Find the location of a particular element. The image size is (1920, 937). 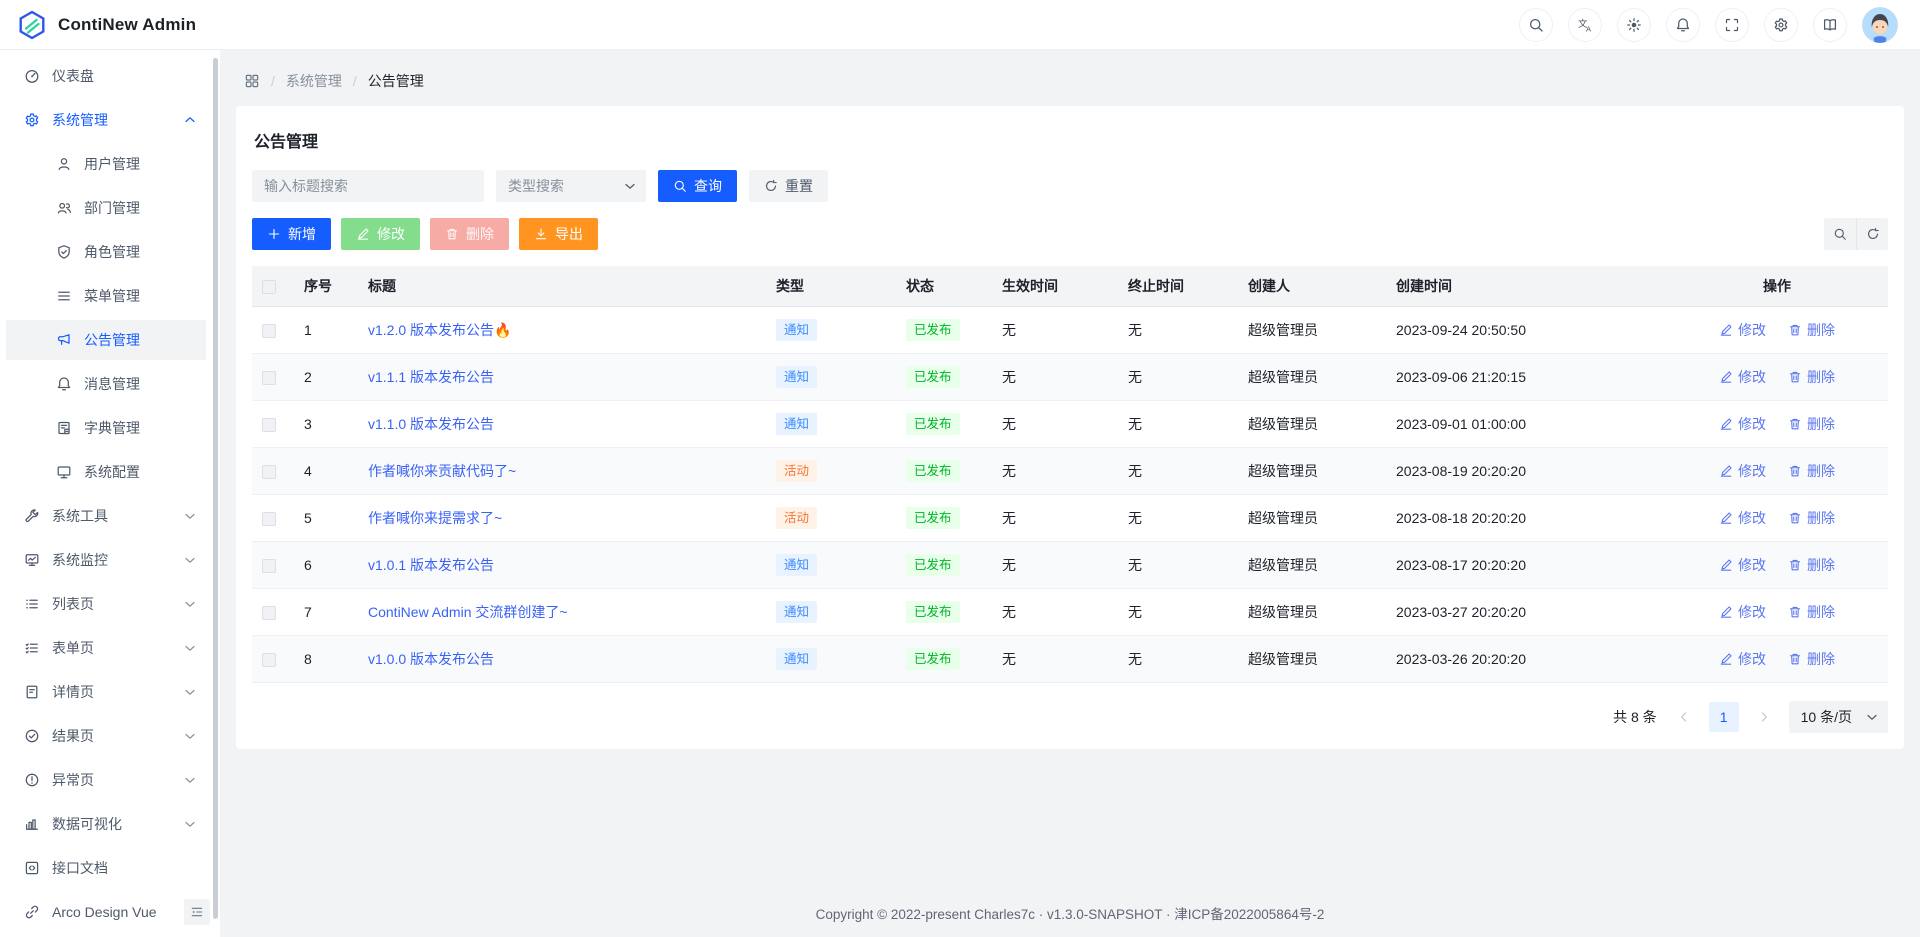

type-search-select: 类型搜索 is located at coordinates (571, 186).